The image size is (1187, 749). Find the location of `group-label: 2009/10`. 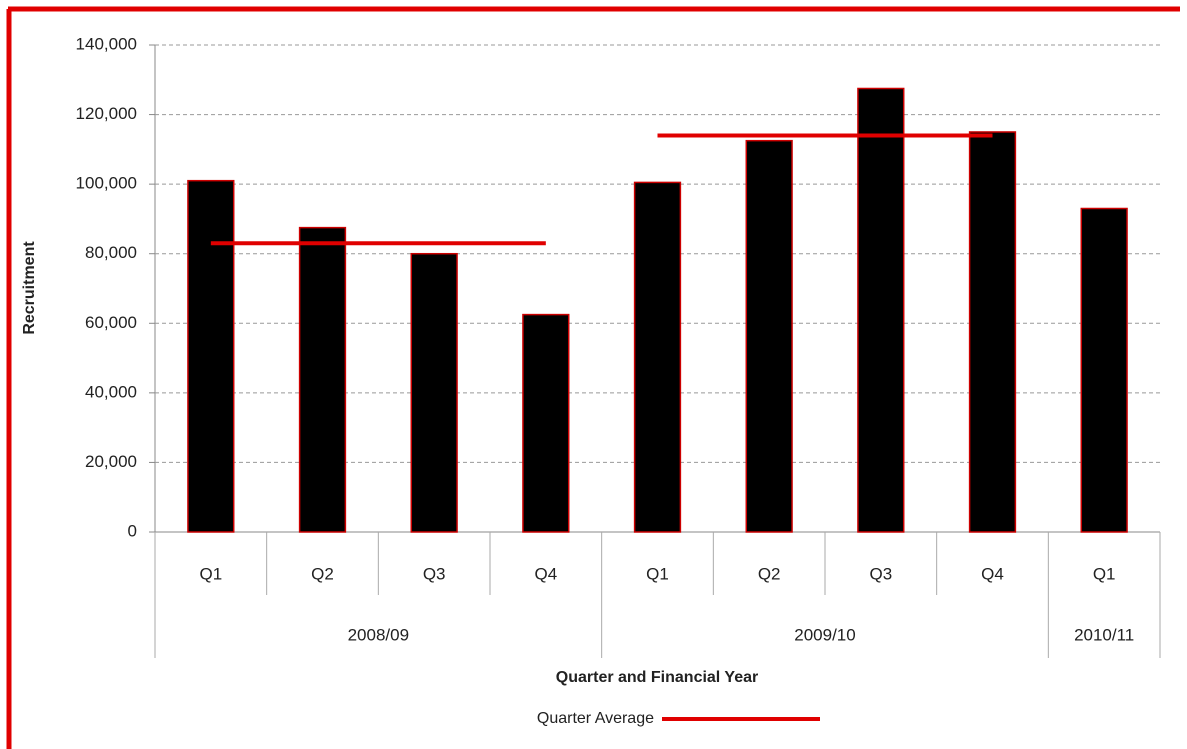

group-label: 2009/10 is located at coordinates (824, 634).